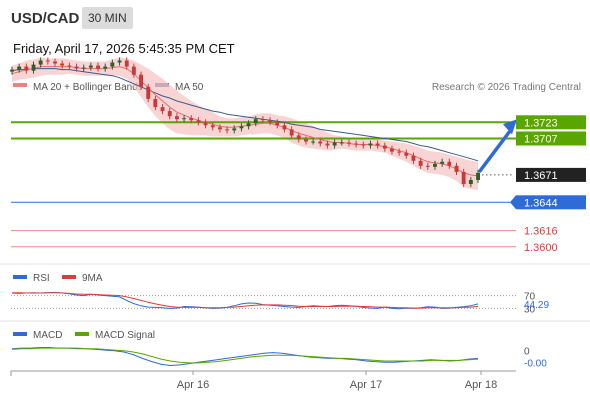 The height and width of the screenshot is (400, 590). Describe the element at coordinates (530, 297) in the screenshot. I see `rsi-level-label-70: 70` at that location.